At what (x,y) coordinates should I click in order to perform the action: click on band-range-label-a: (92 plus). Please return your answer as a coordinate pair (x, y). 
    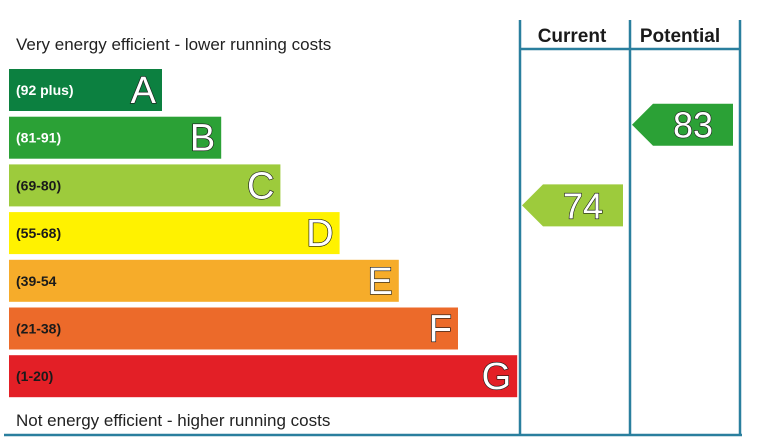
    Looking at the image, I should click on (45, 90).